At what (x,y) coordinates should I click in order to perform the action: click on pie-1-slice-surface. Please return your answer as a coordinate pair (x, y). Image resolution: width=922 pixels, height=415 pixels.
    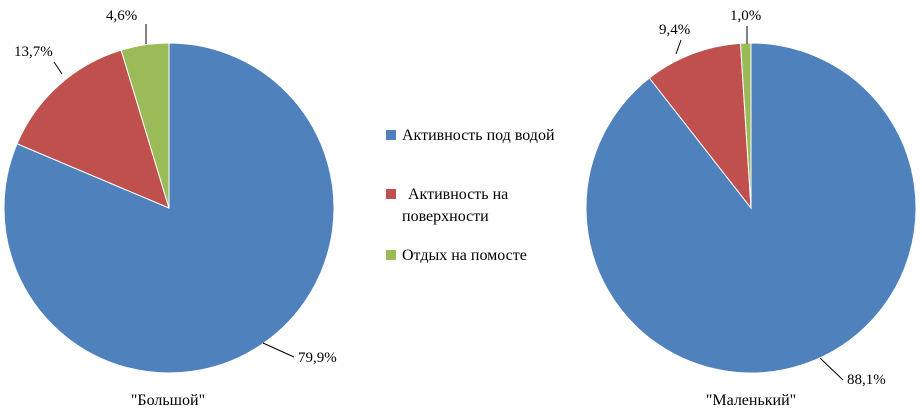
    Looking at the image, I should click on (700, 126).